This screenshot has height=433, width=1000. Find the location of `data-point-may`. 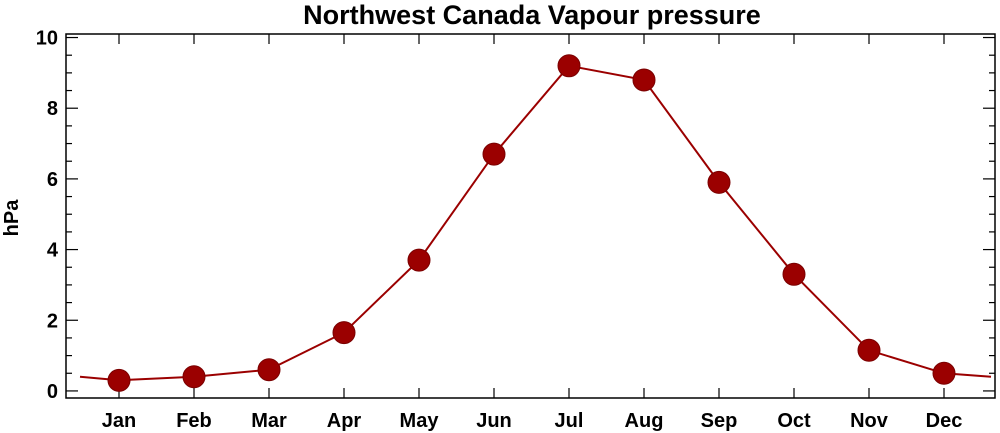

data-point-may is located at coordinates (419, 260).